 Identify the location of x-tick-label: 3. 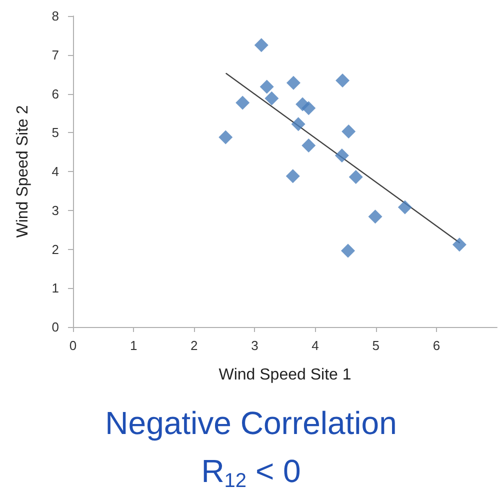
(254, 345).